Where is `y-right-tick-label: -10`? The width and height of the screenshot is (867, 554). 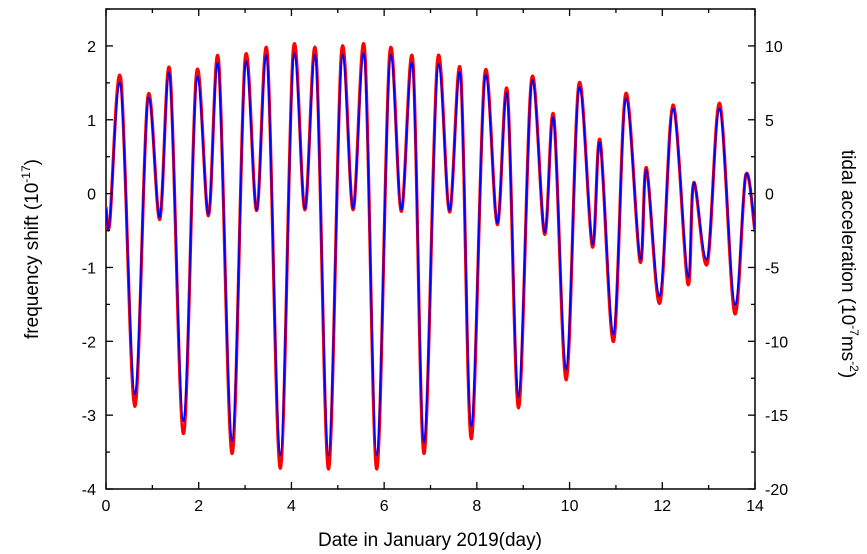
y-right-tick-label: -10 is located at coordinates (776, 342).